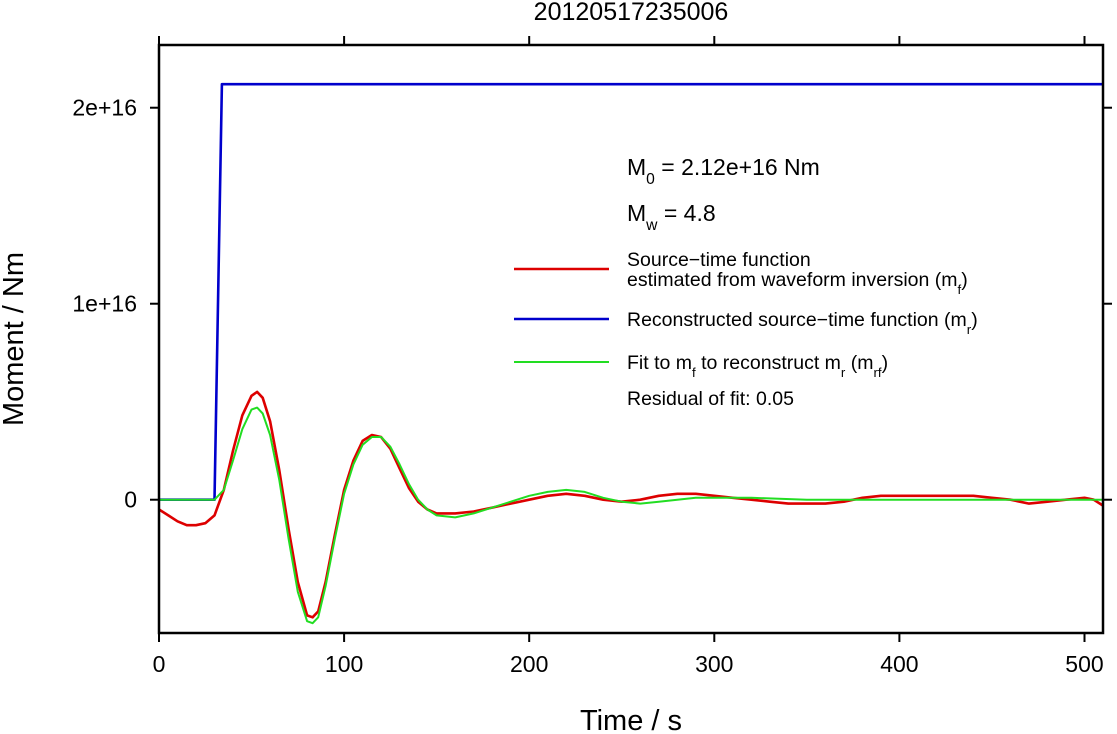  What do you see at coordinates (1084, 664) in the screenshot?
I see `x-tick-label: 500` at bounding box center [1084, 664].